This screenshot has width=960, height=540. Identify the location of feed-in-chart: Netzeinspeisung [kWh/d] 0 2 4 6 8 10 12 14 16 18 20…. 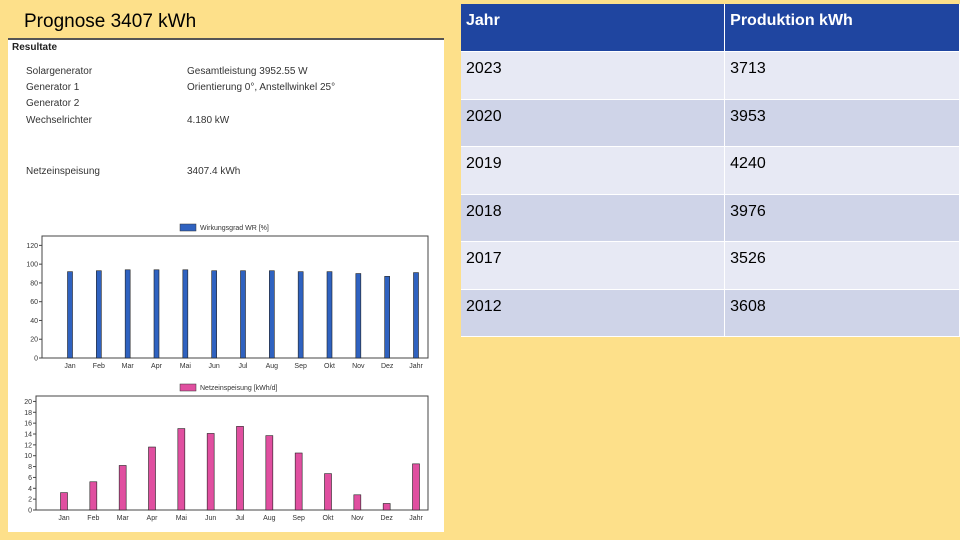
(226, 452).